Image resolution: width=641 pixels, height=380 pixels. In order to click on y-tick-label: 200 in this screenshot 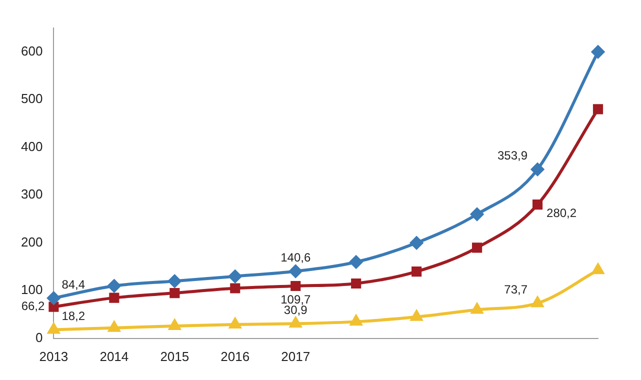, I will do `click(31, 242)`.